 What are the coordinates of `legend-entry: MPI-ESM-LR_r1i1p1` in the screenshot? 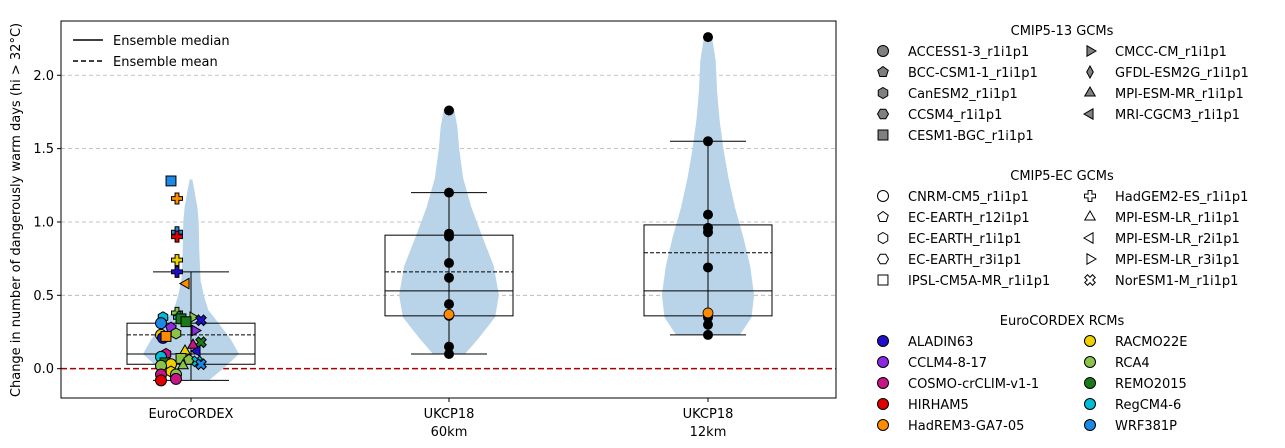 It's located at (1177, 218).